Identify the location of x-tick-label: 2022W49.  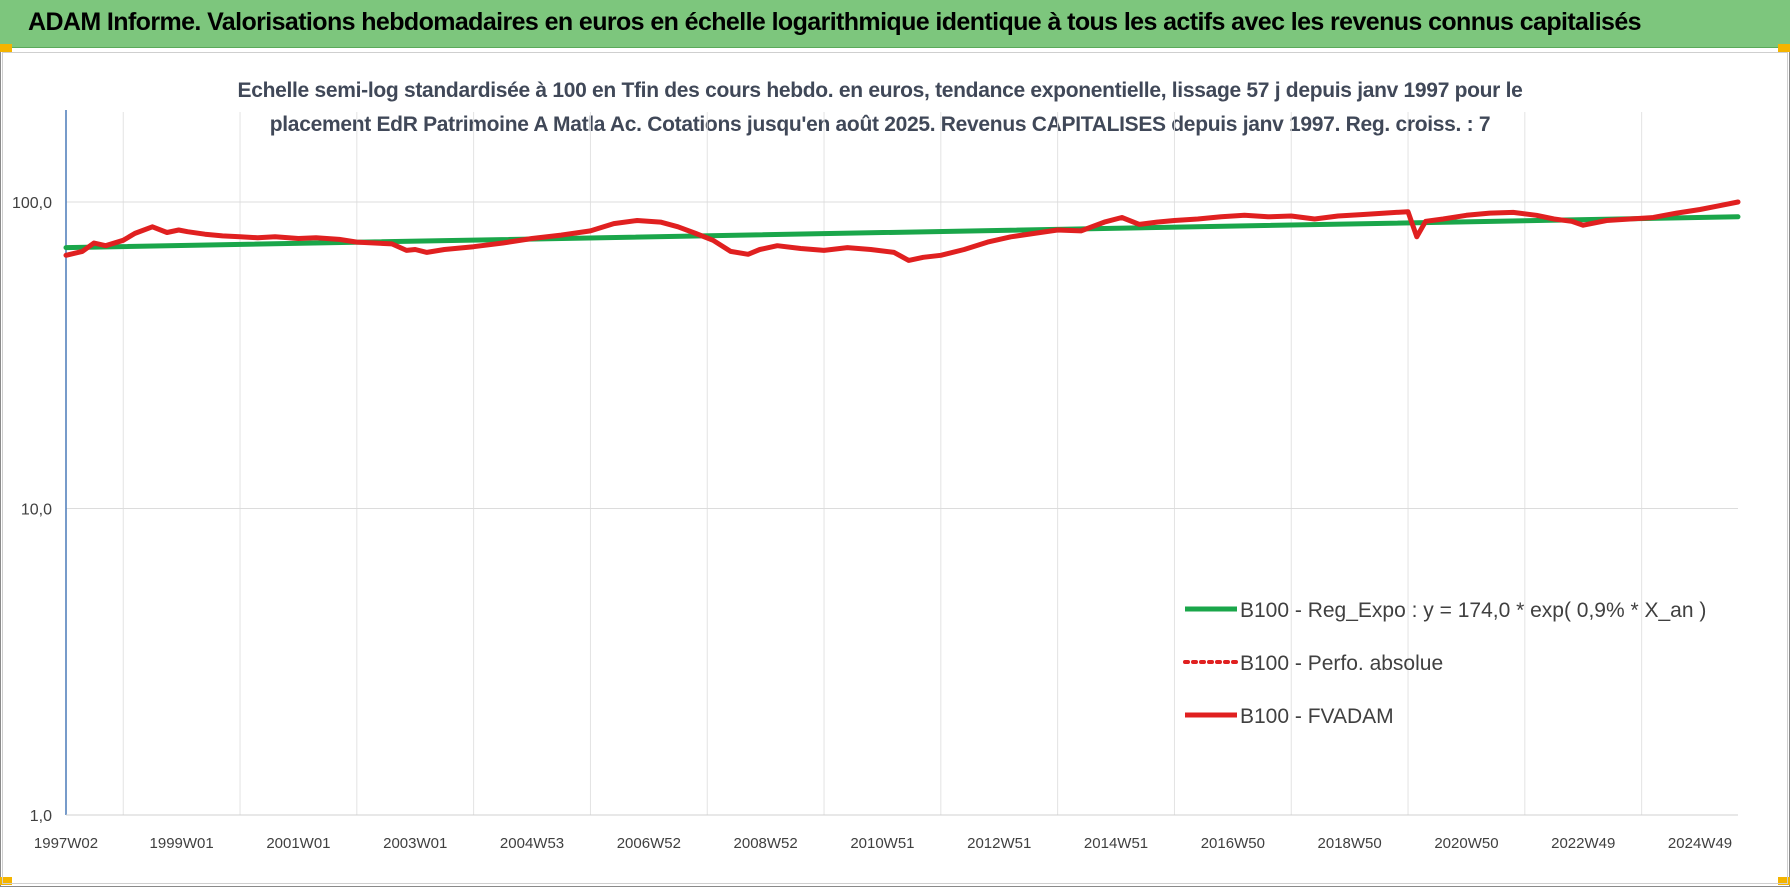
(1583, 843).